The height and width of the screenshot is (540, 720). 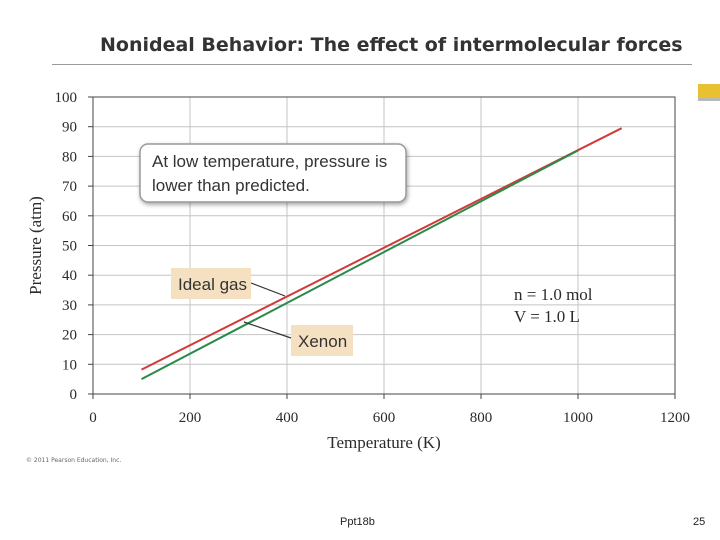 I want to click on y-tick-label-90: 90, so click(x=69, y=128).